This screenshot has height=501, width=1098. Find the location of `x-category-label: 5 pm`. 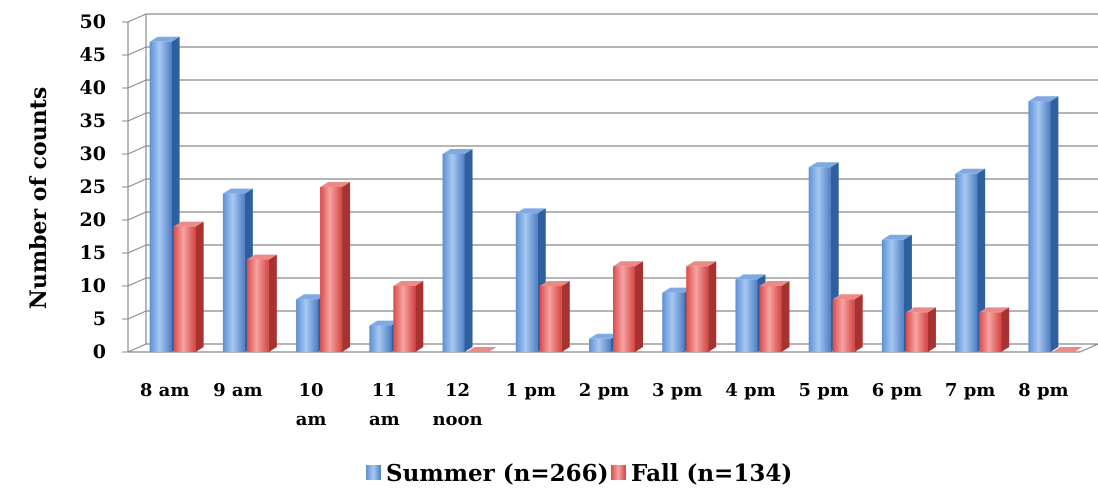

x-category-label: 5 pm is located at coordinates (823, 390).